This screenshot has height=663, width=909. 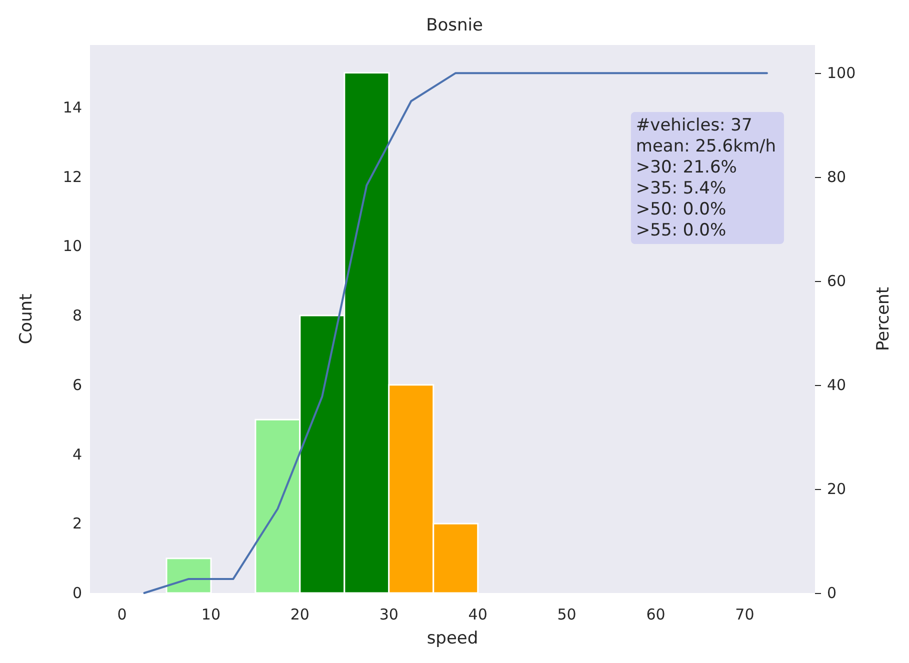 I want to click on y2-tick-label: 80, so click(x=836, y=177).